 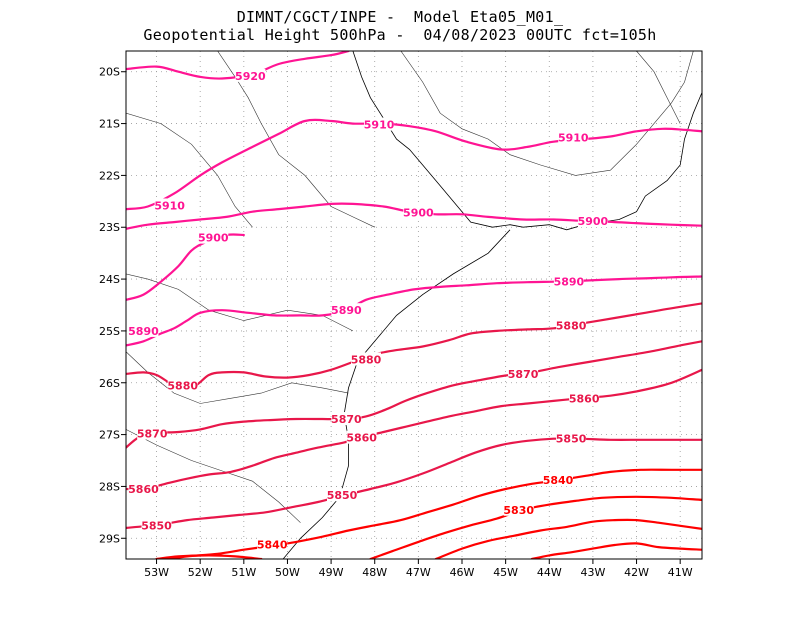 I want to click on y-tick-label: 25S, so click(x=109, y=331).